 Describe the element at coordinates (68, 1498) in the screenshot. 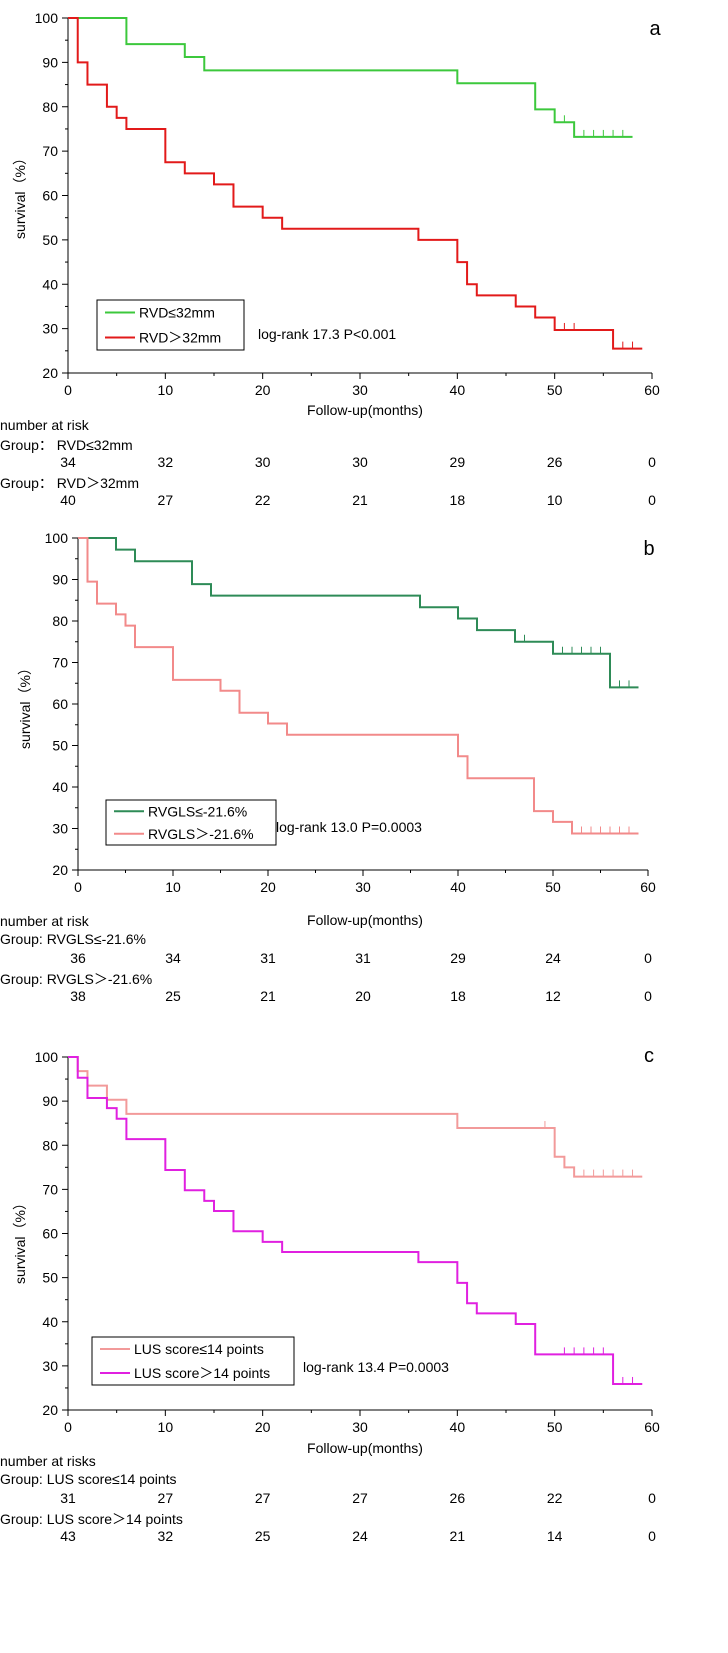

I see `risk-count: 31` at that location.